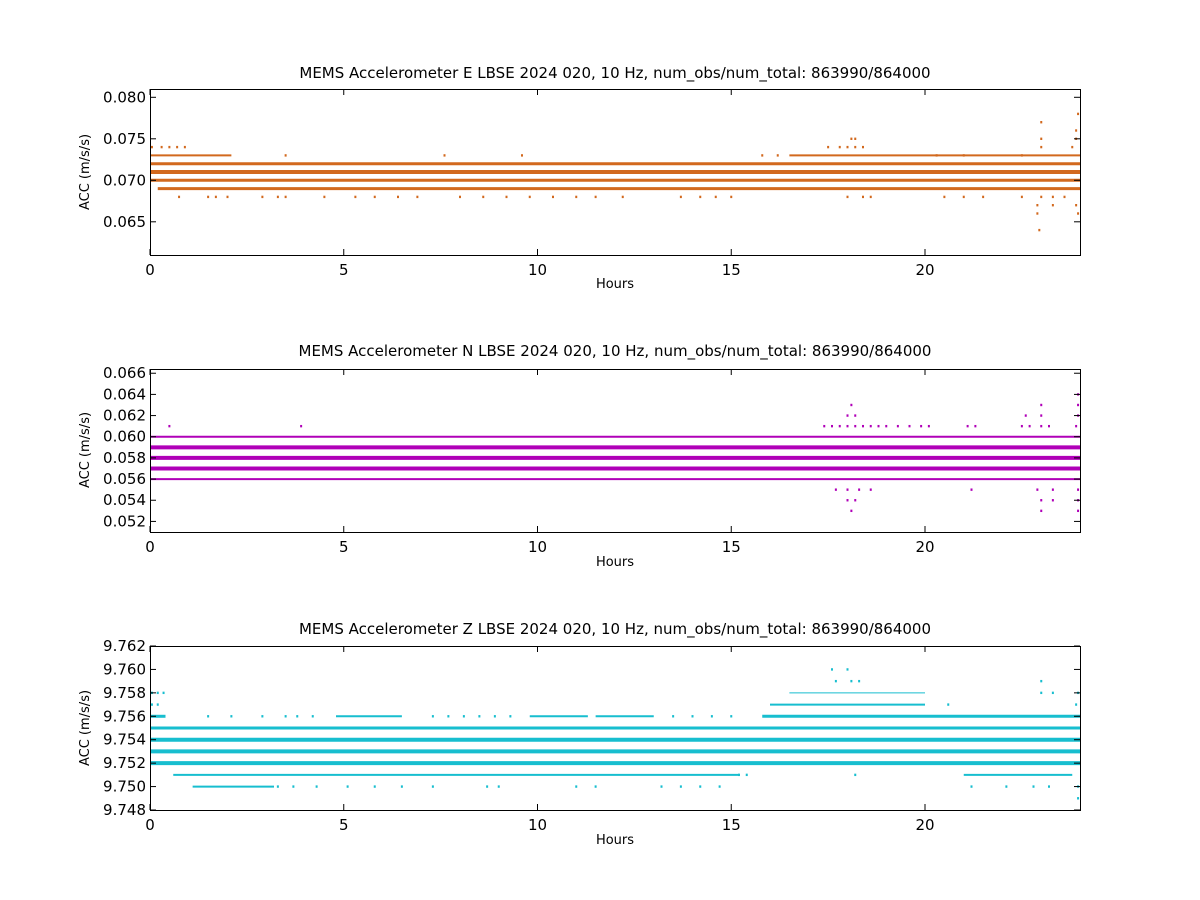 Image resolution: width=1200 pixels, height=900 pixels. What do you see at coordinates (615, 172) in the screenshot?
I see `panel-e-frame` at bounding box center [615, 172].